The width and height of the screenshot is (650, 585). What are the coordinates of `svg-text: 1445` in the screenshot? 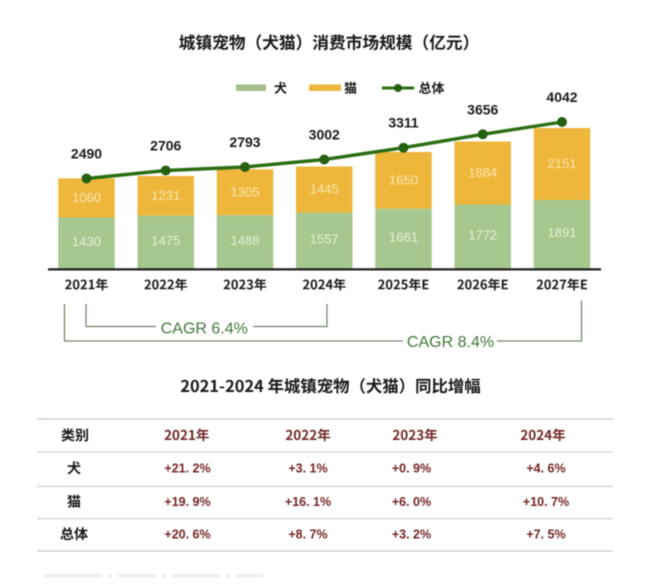 It's located at (324, 189).